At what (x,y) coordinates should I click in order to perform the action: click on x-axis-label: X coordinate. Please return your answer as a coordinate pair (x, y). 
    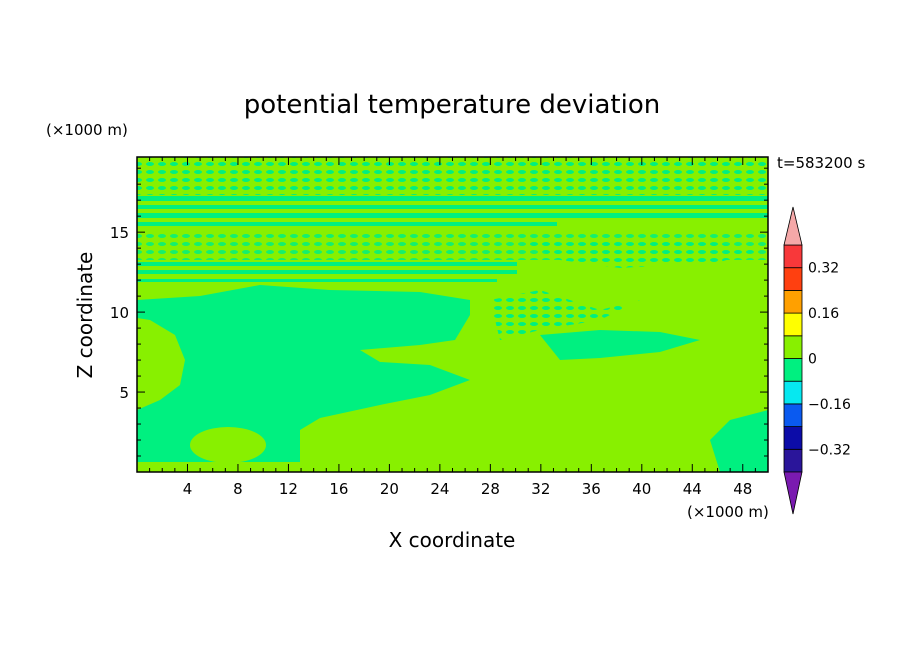
    Looking at the image, I should click on (452, 540).